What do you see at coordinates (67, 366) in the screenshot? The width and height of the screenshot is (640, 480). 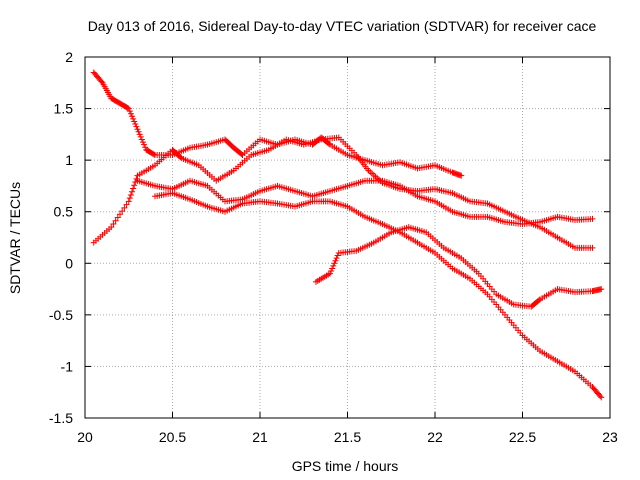 I see `y-tick-label: -1` at bounding box center [67, 366].